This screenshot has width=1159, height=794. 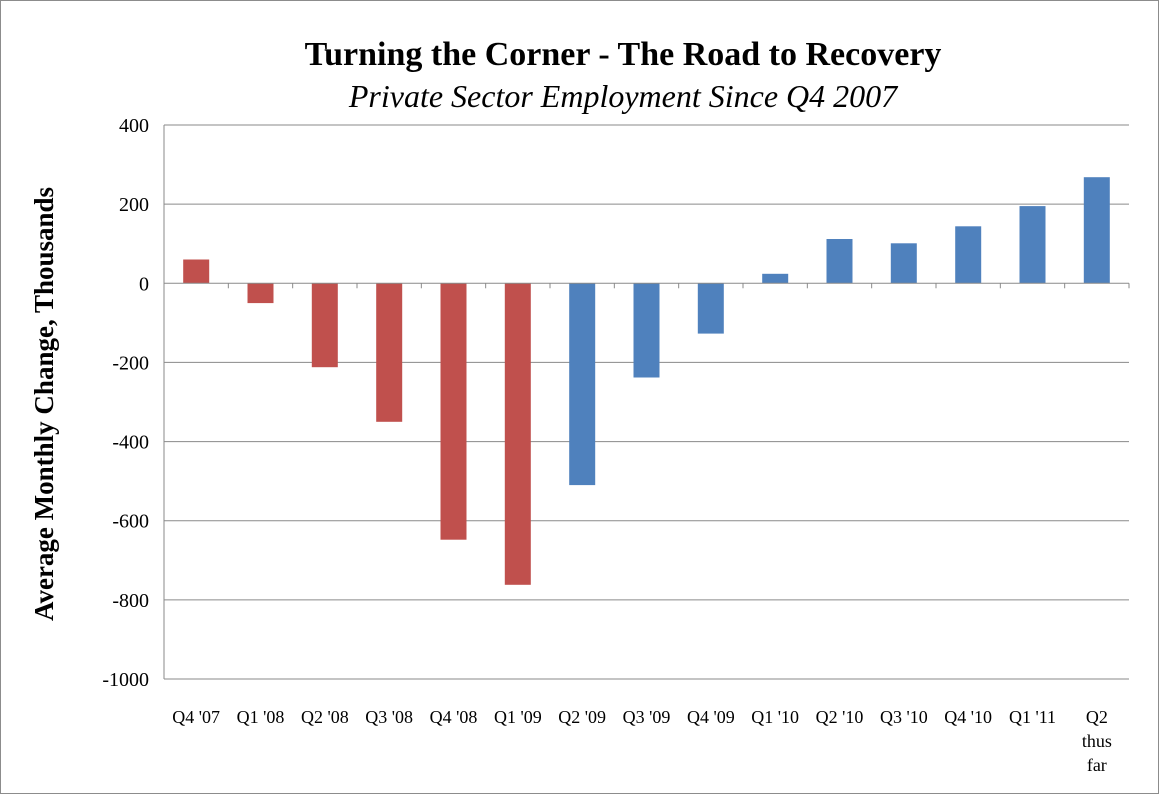 What do you see at coordinates (125, 403) in the screenshot?
I see `y-tick-labels: 400 200 0 -200 -400 -600 -800 -1000` at bounding box center [125, 403].